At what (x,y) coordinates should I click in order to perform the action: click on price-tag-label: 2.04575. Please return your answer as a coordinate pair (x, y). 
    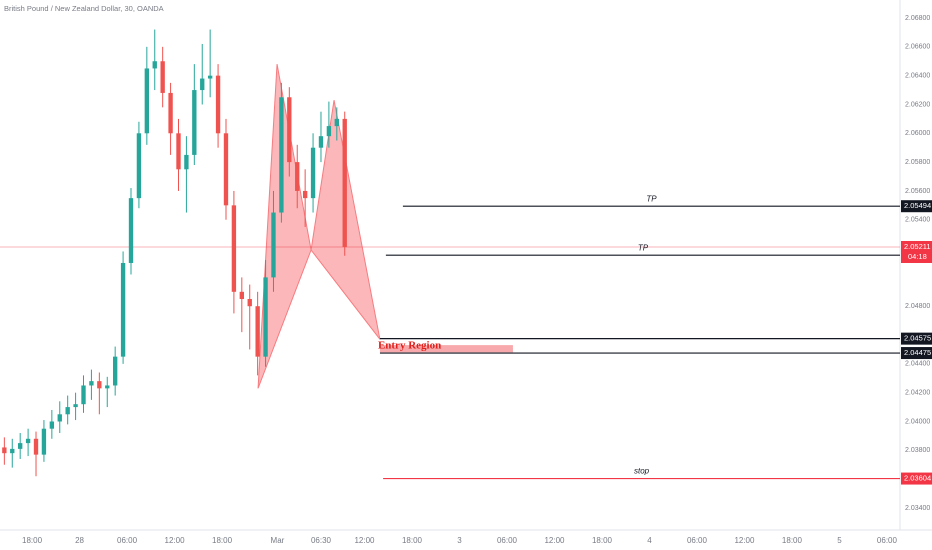
    Looking at the image, I should click on (917, 338).